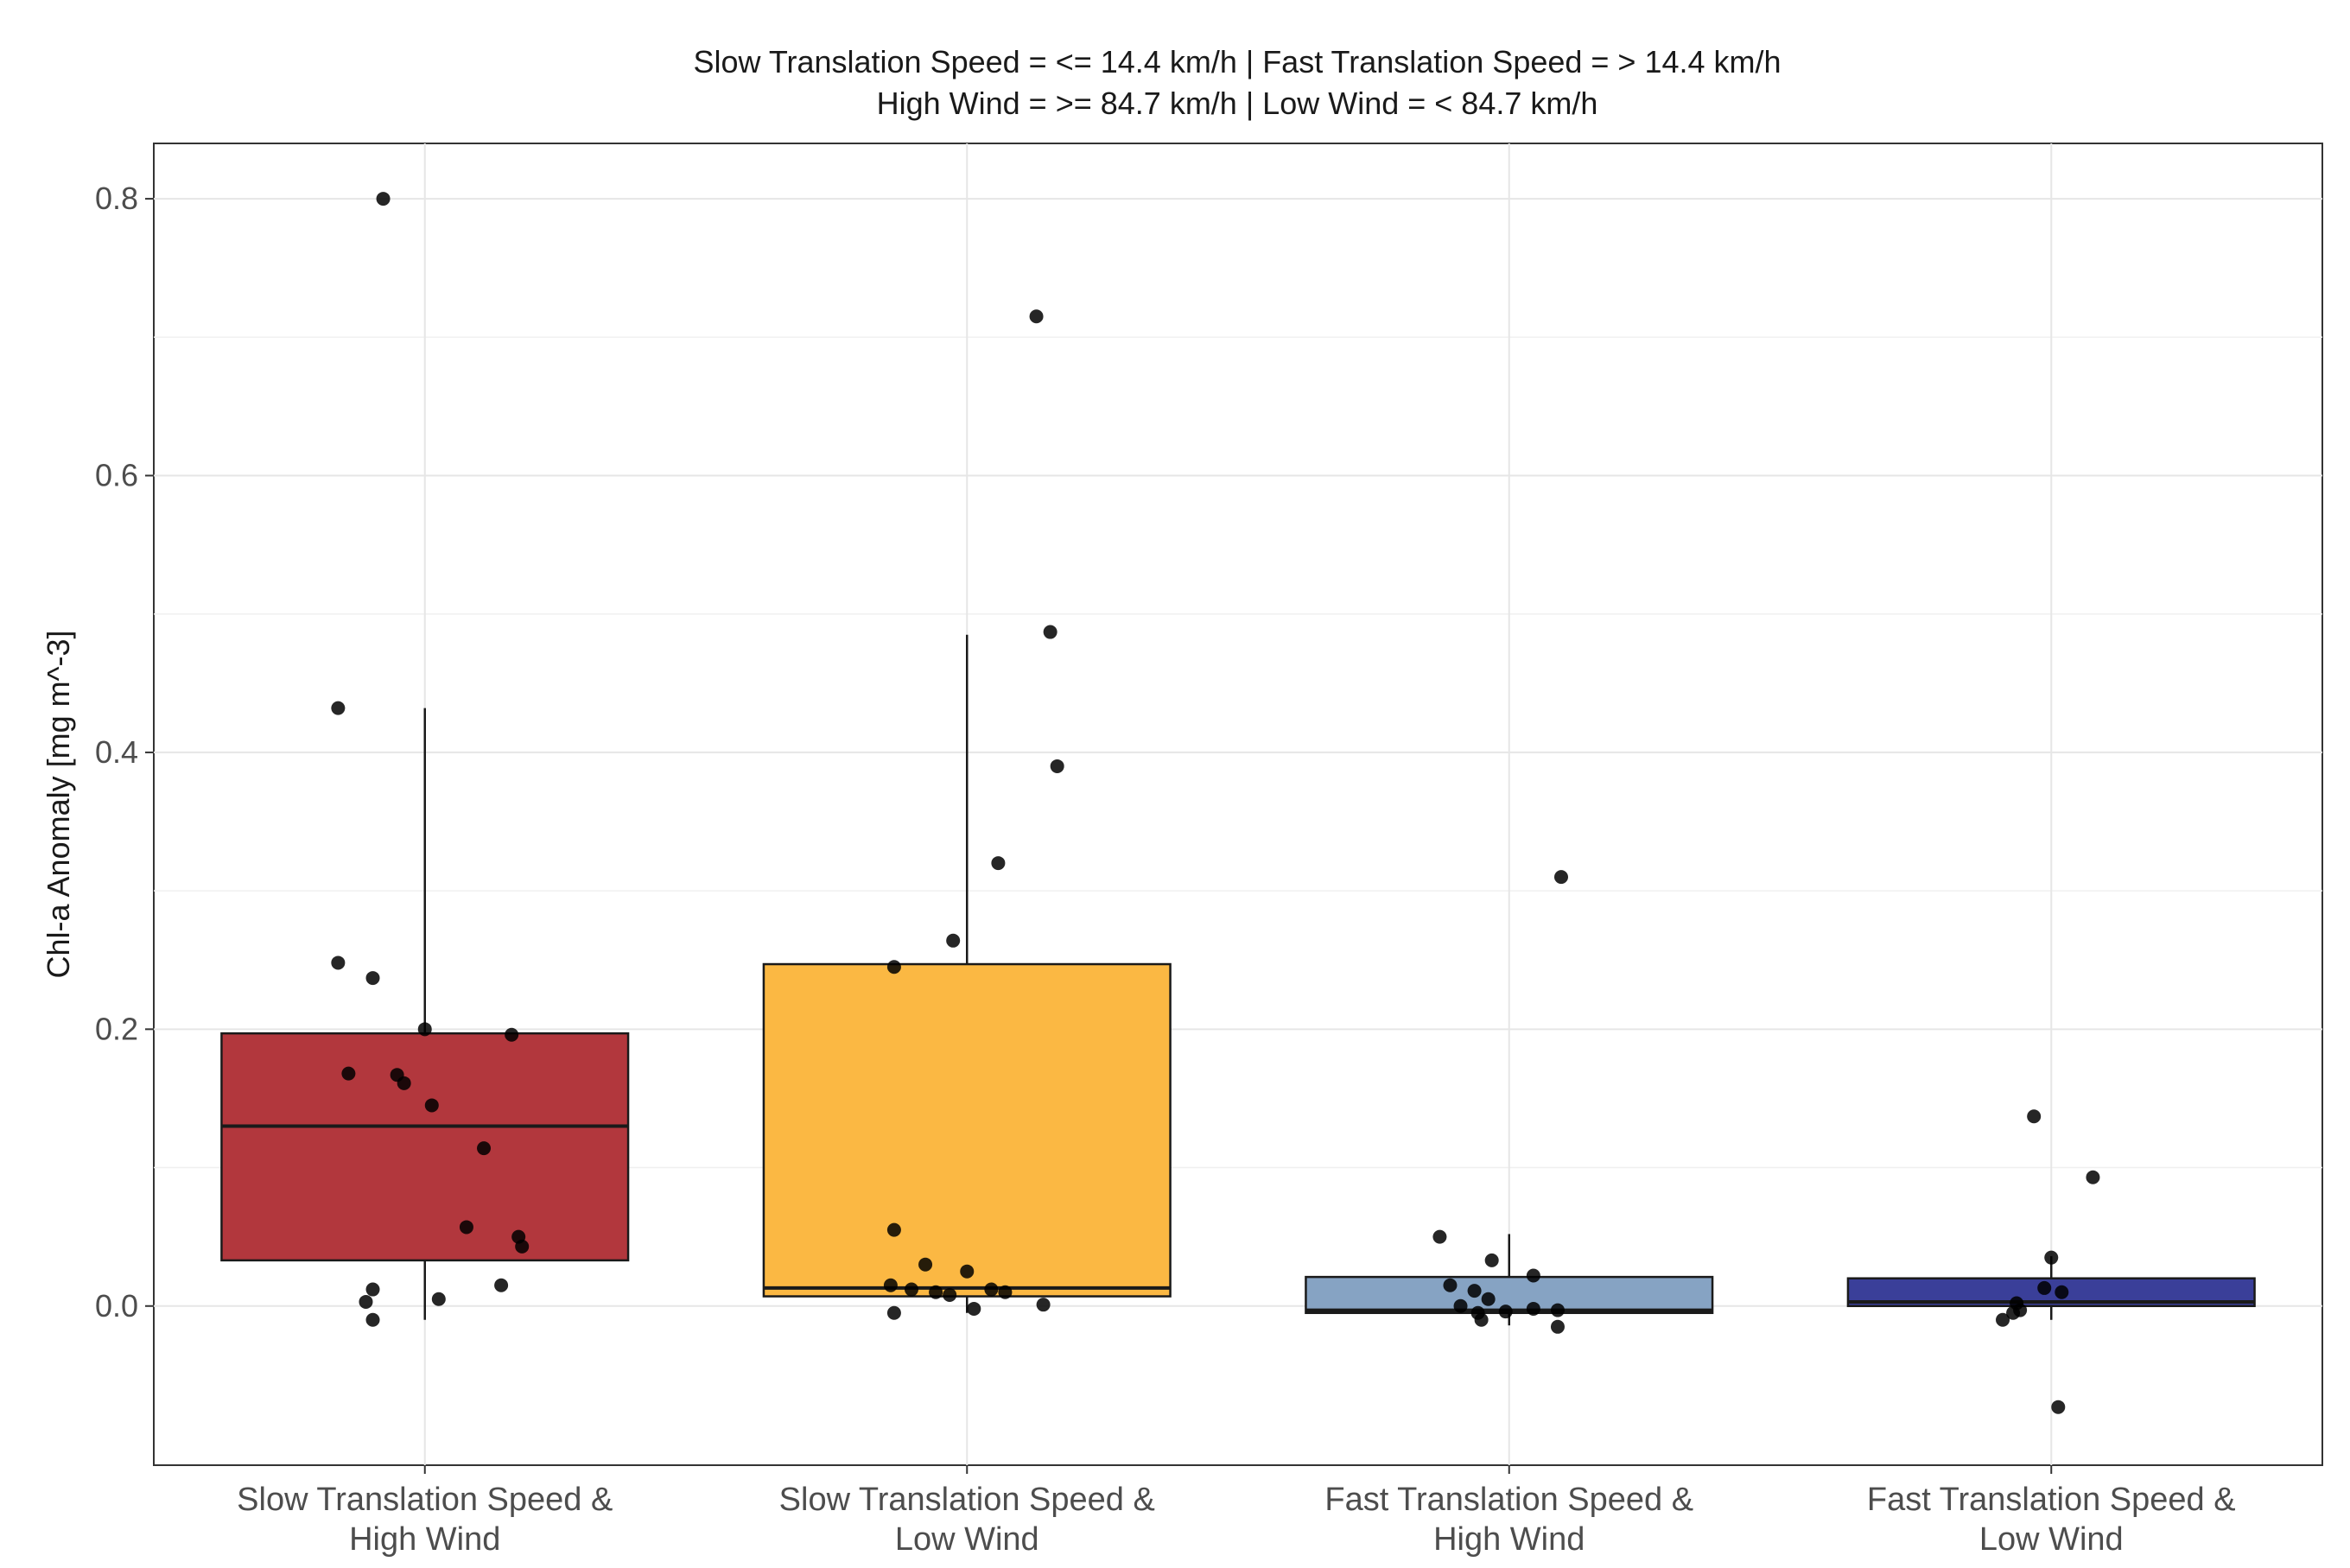 The width and height of the screenshot is (2350, 1568). Describe the element at coordinates (116, 752) in the screenshot. I see `y-tick-label: 0.4` at that location.